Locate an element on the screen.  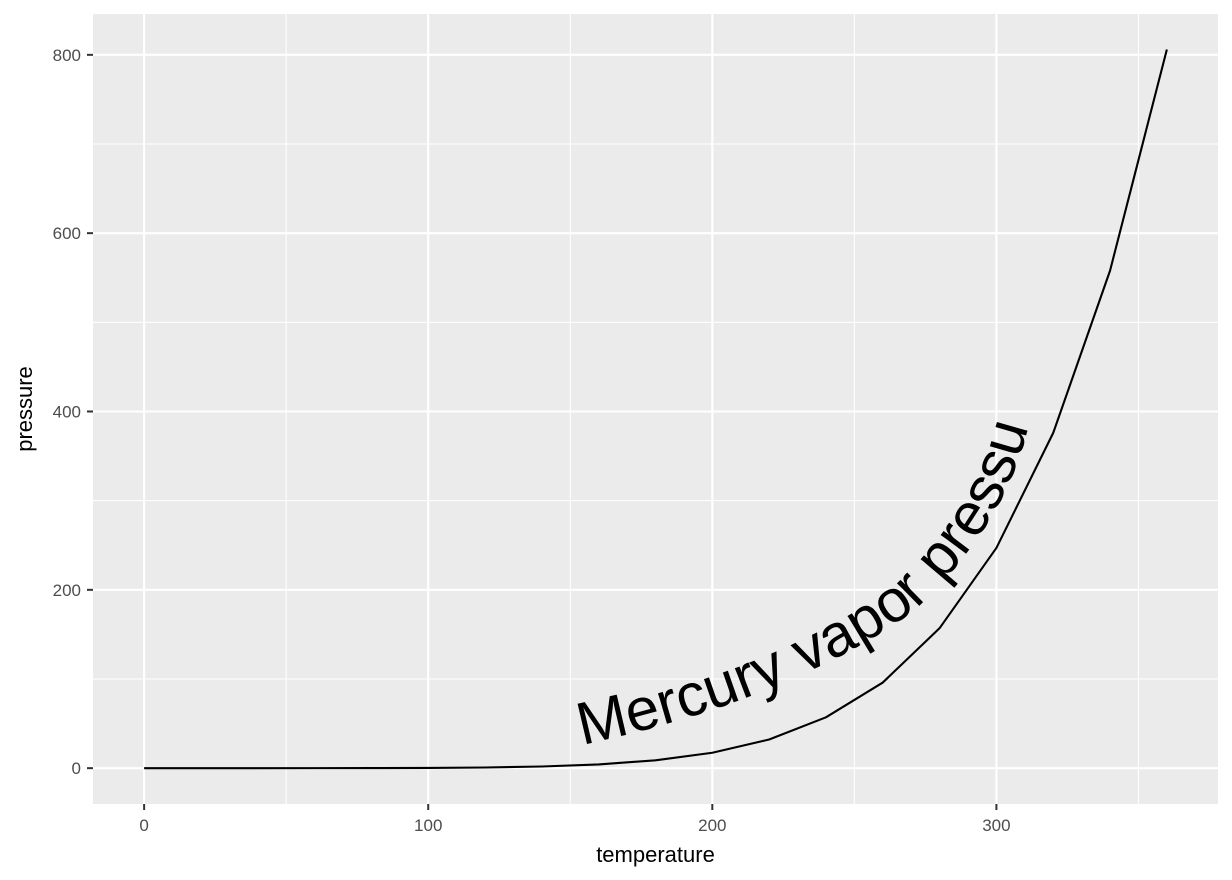
x-tick-label: 100 is located at coordinates (428, 825).